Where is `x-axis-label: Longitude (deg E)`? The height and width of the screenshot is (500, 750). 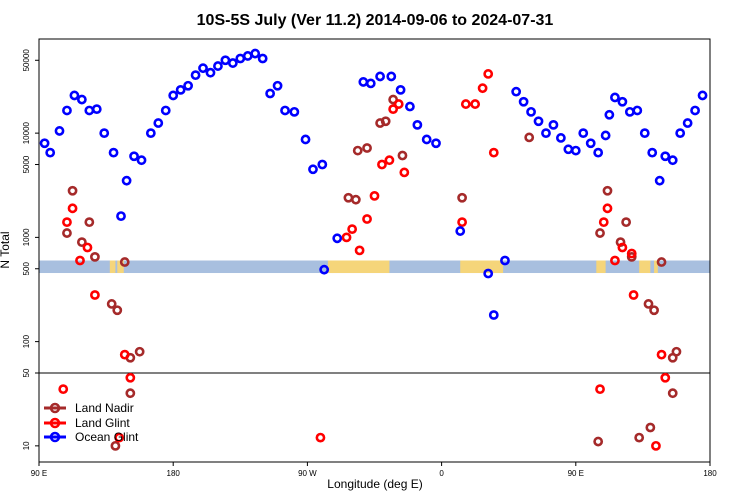
x-axis-label: Longitude (deg E) is located at coordinates (374, 484).